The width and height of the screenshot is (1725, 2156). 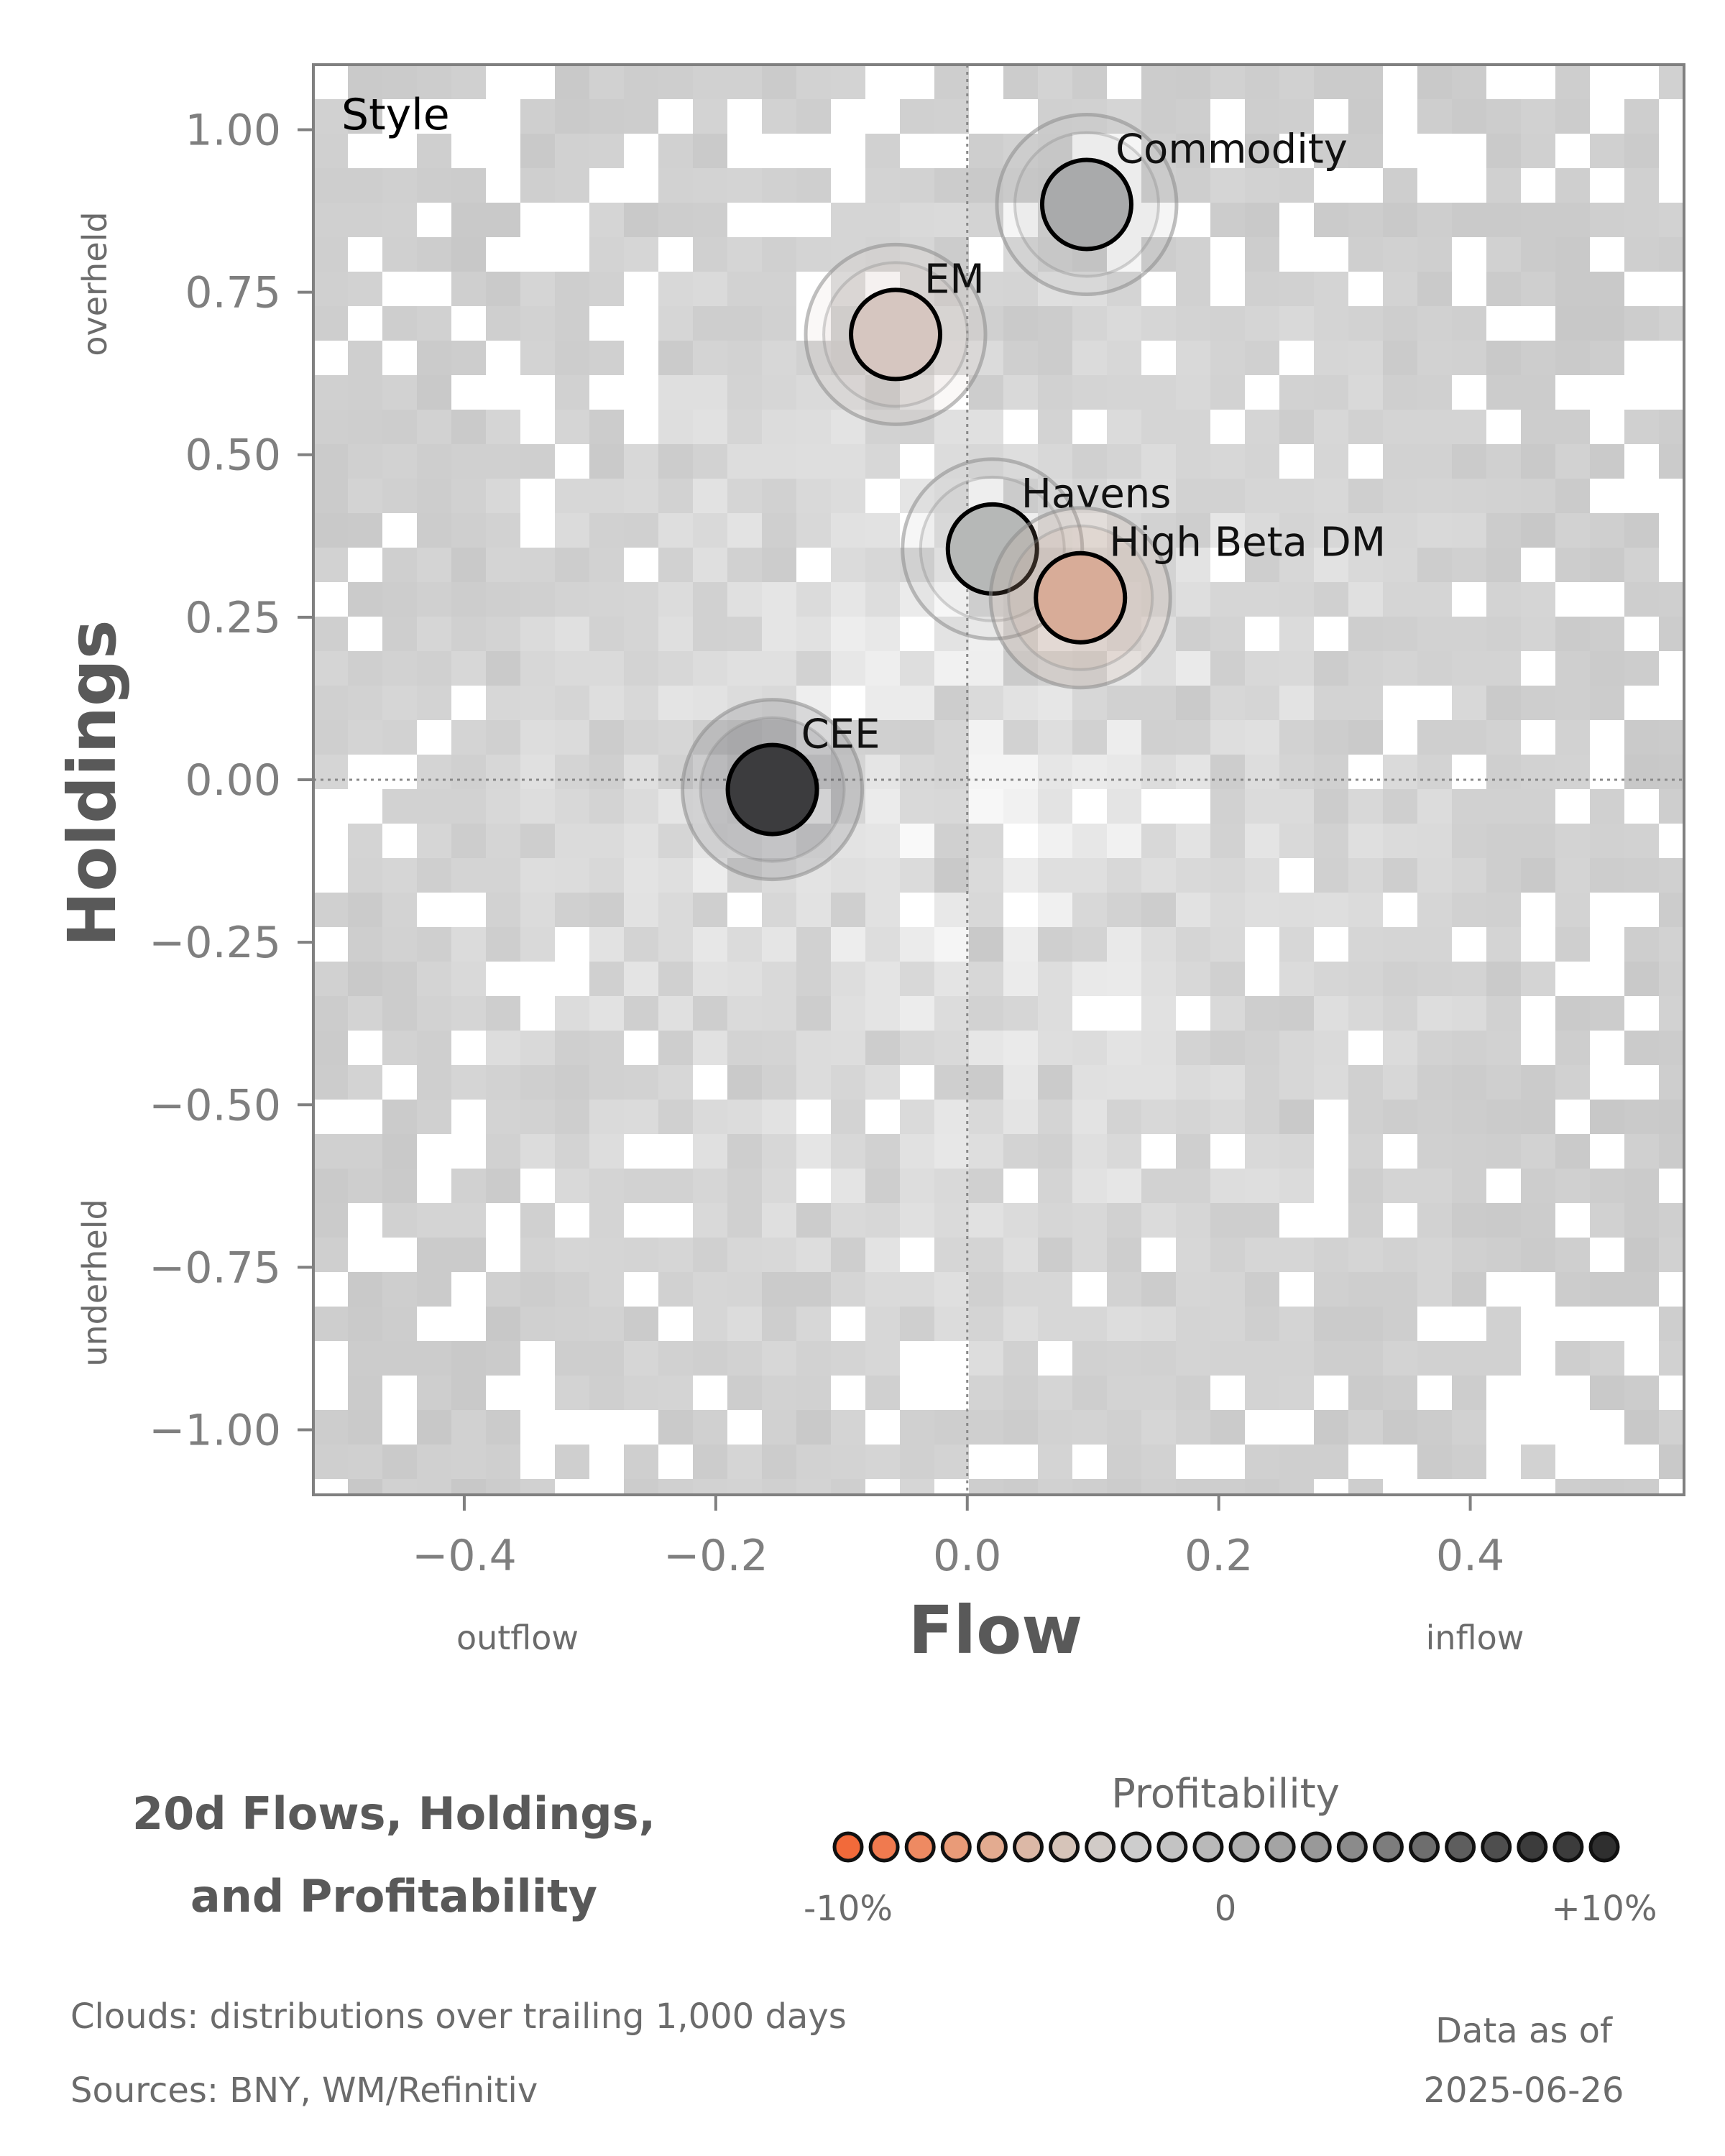 I want to click on chart-title-line1: 20d Flows, Holdings,, so click(x=394, y=1813).